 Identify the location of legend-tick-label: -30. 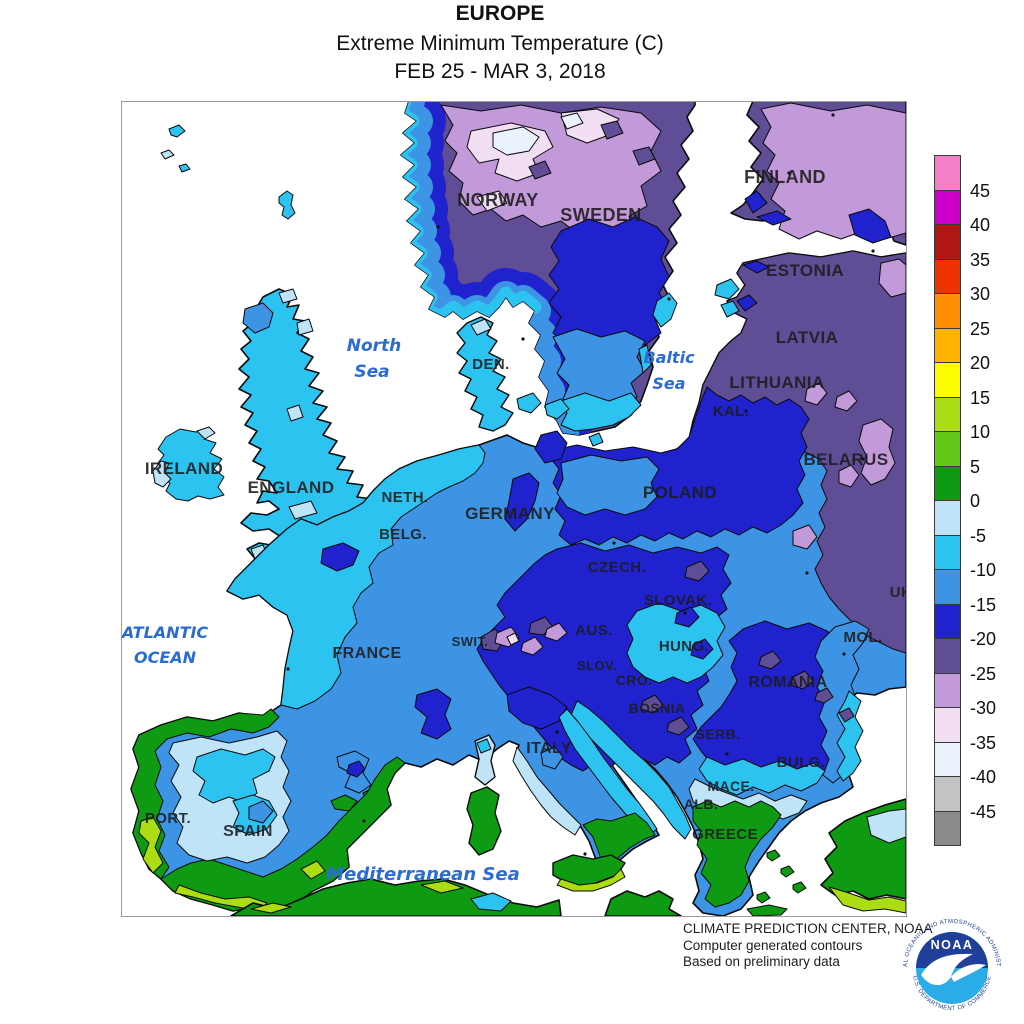
(983, 708).